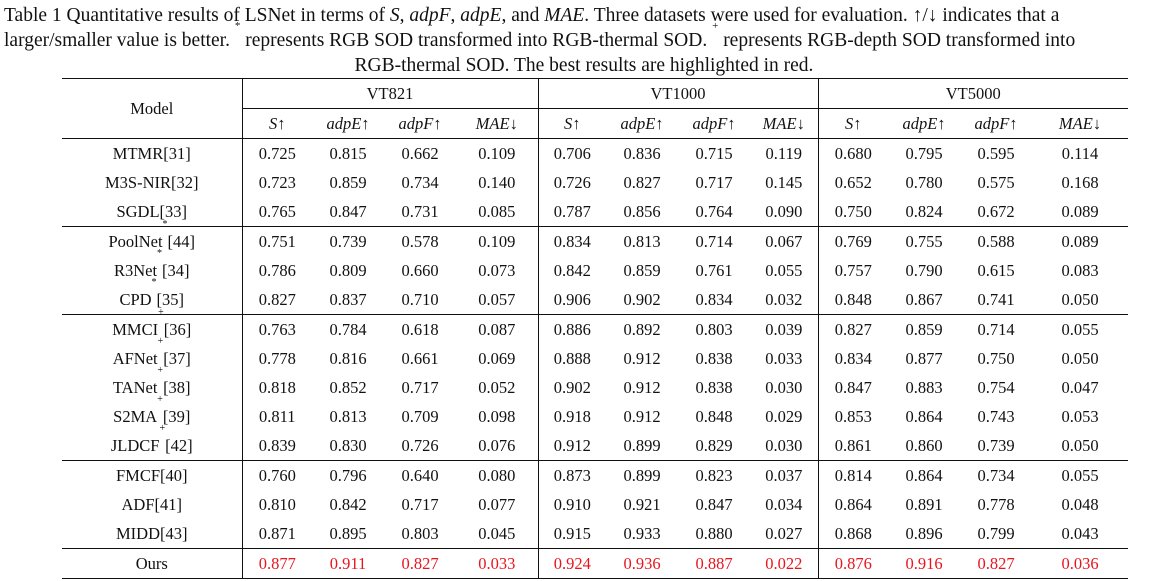 This screenshot has height=581, width=1167. What do you see at coordinates (420, 387) in the screenshot?
I see `value-cell: 0.717` at bounding box center [420, 387].